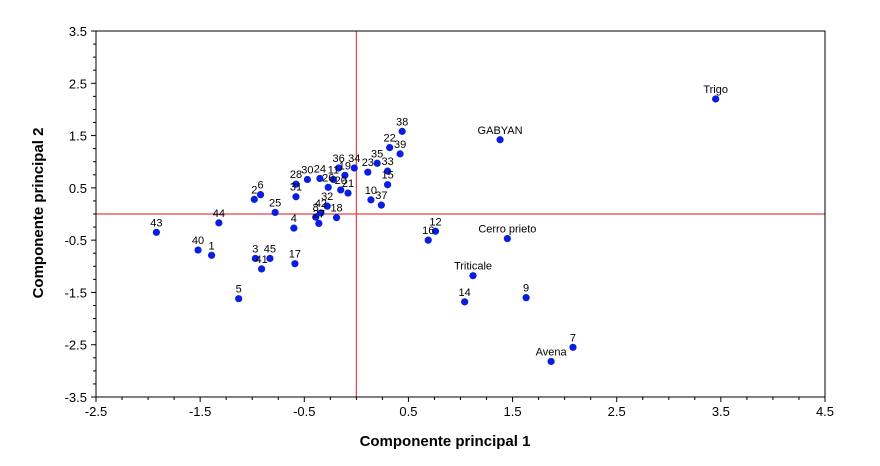  Describe the element at coordinates (304, 411) in the screenshot. I see `x-tick-label: -0.5` at that location.